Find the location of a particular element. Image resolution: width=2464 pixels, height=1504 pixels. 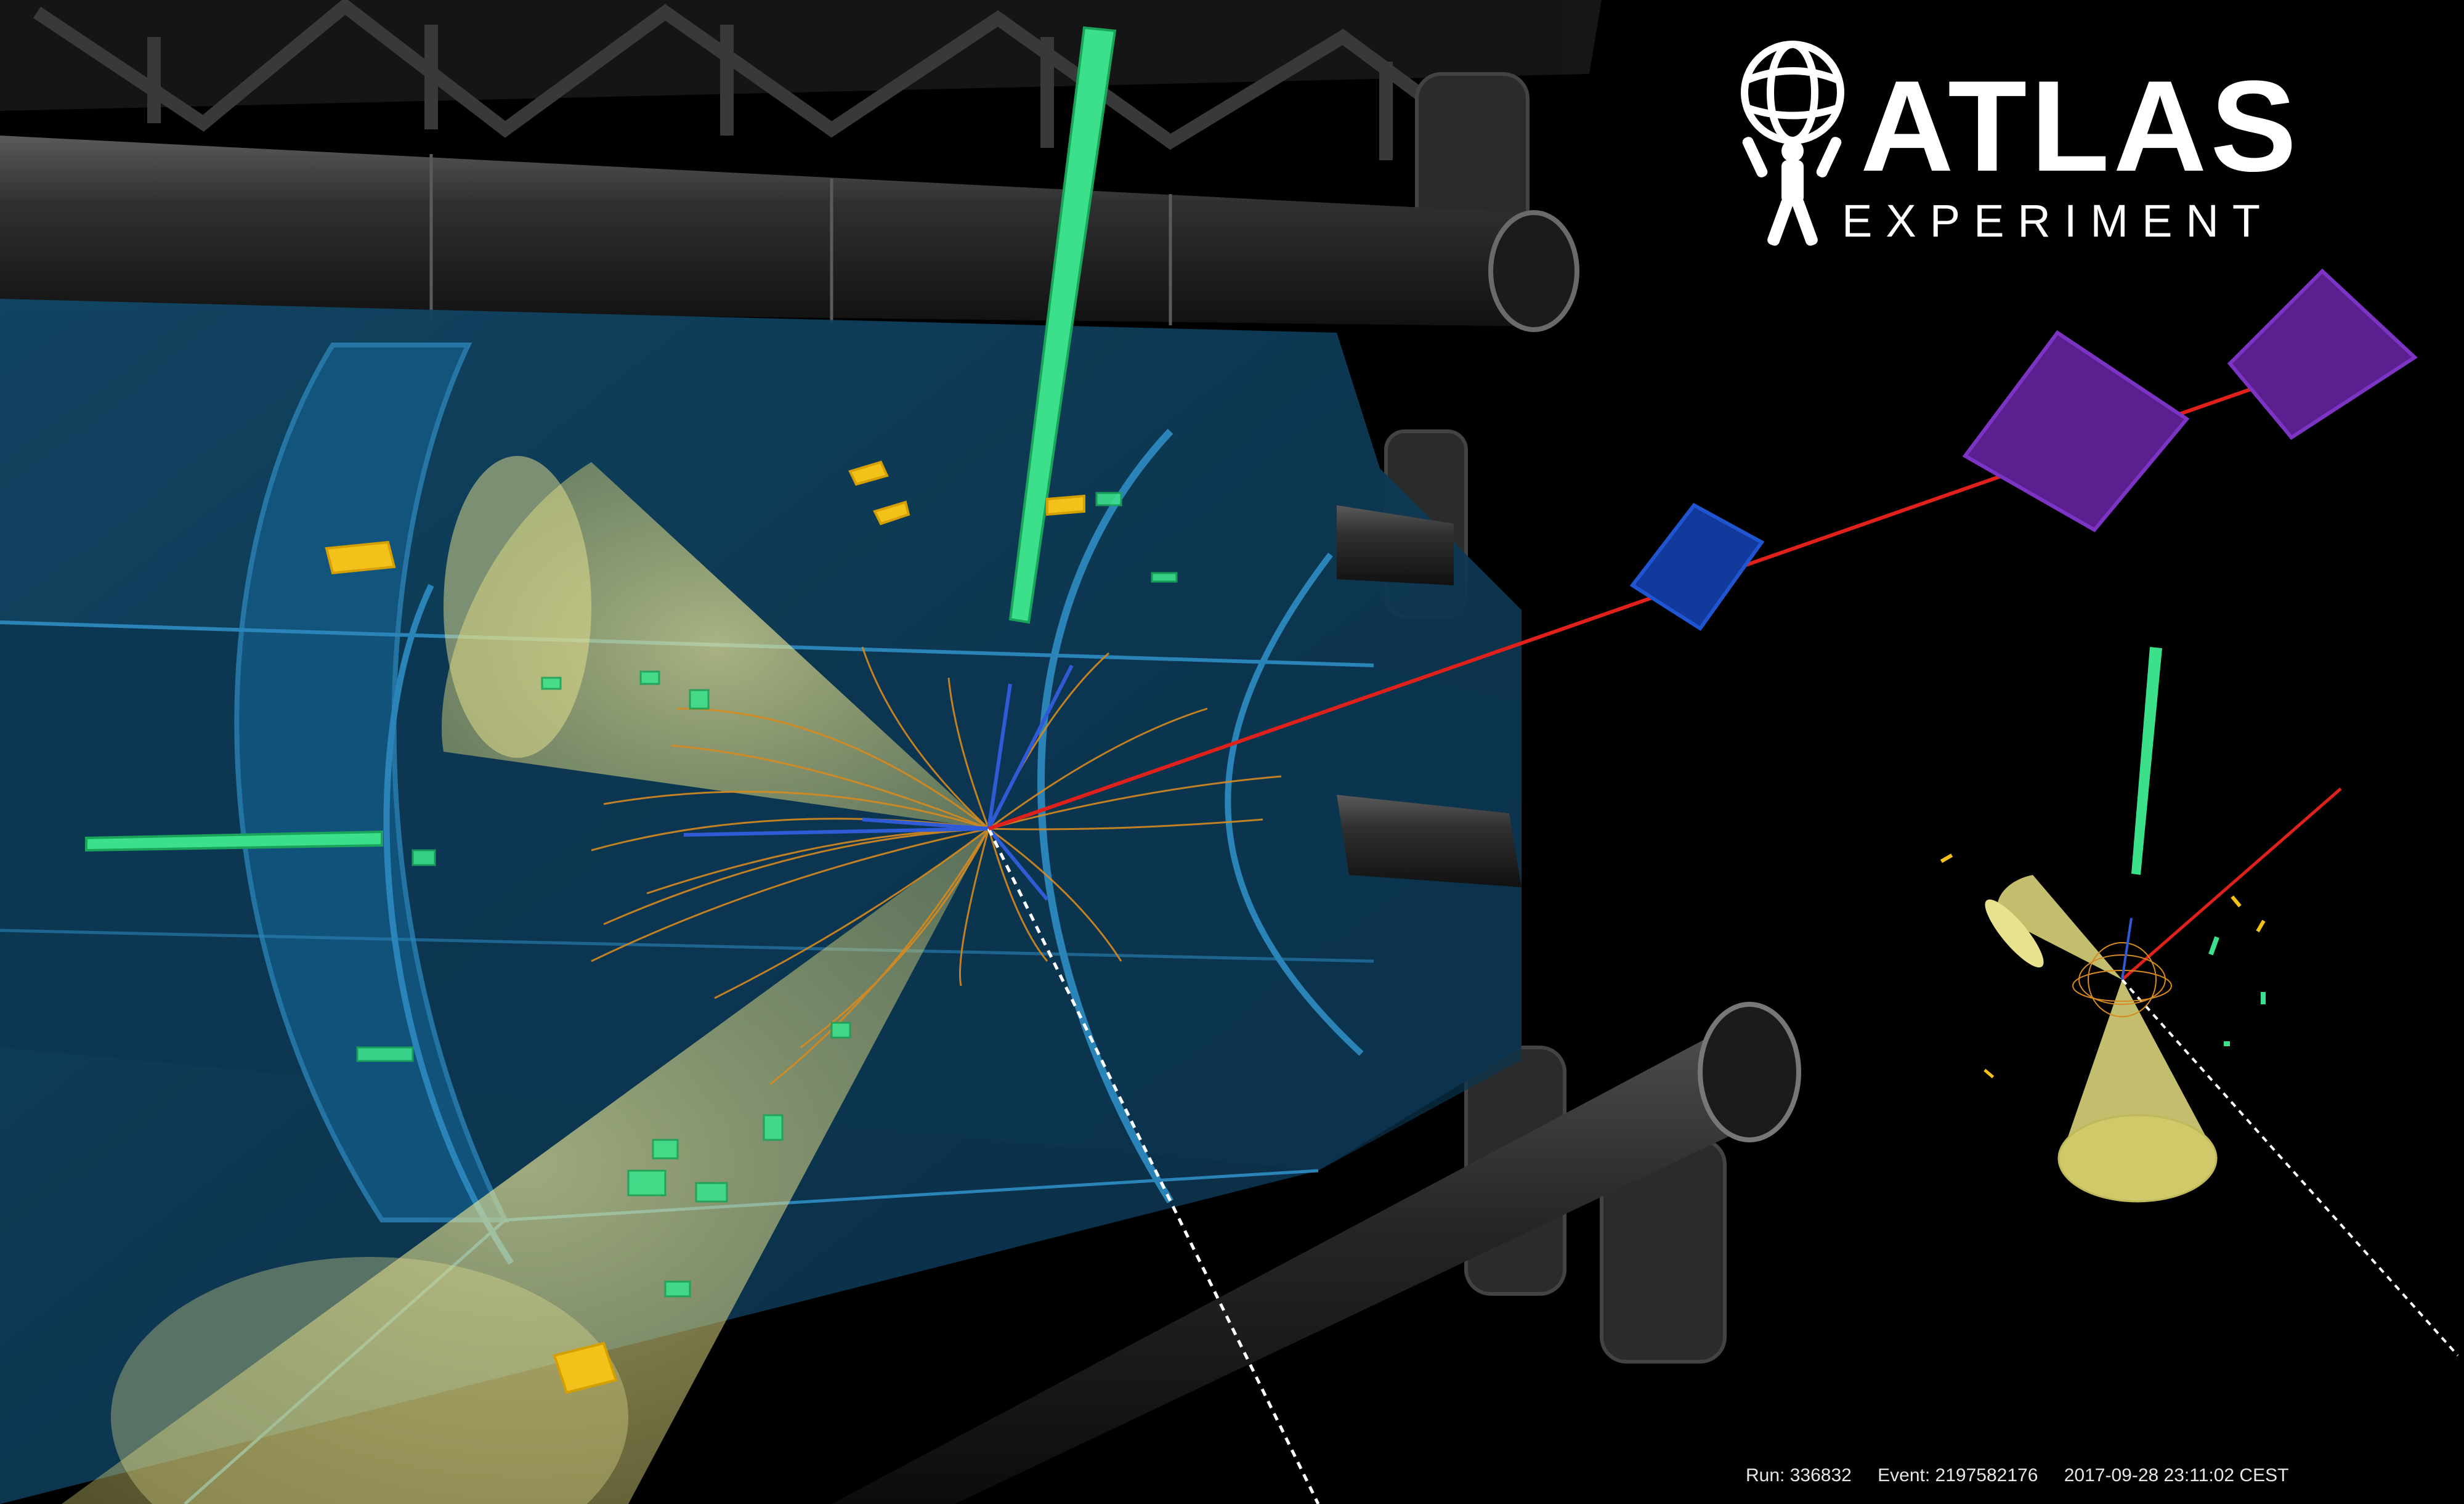

green-chamber-top is located at coordinates (1062, 325).